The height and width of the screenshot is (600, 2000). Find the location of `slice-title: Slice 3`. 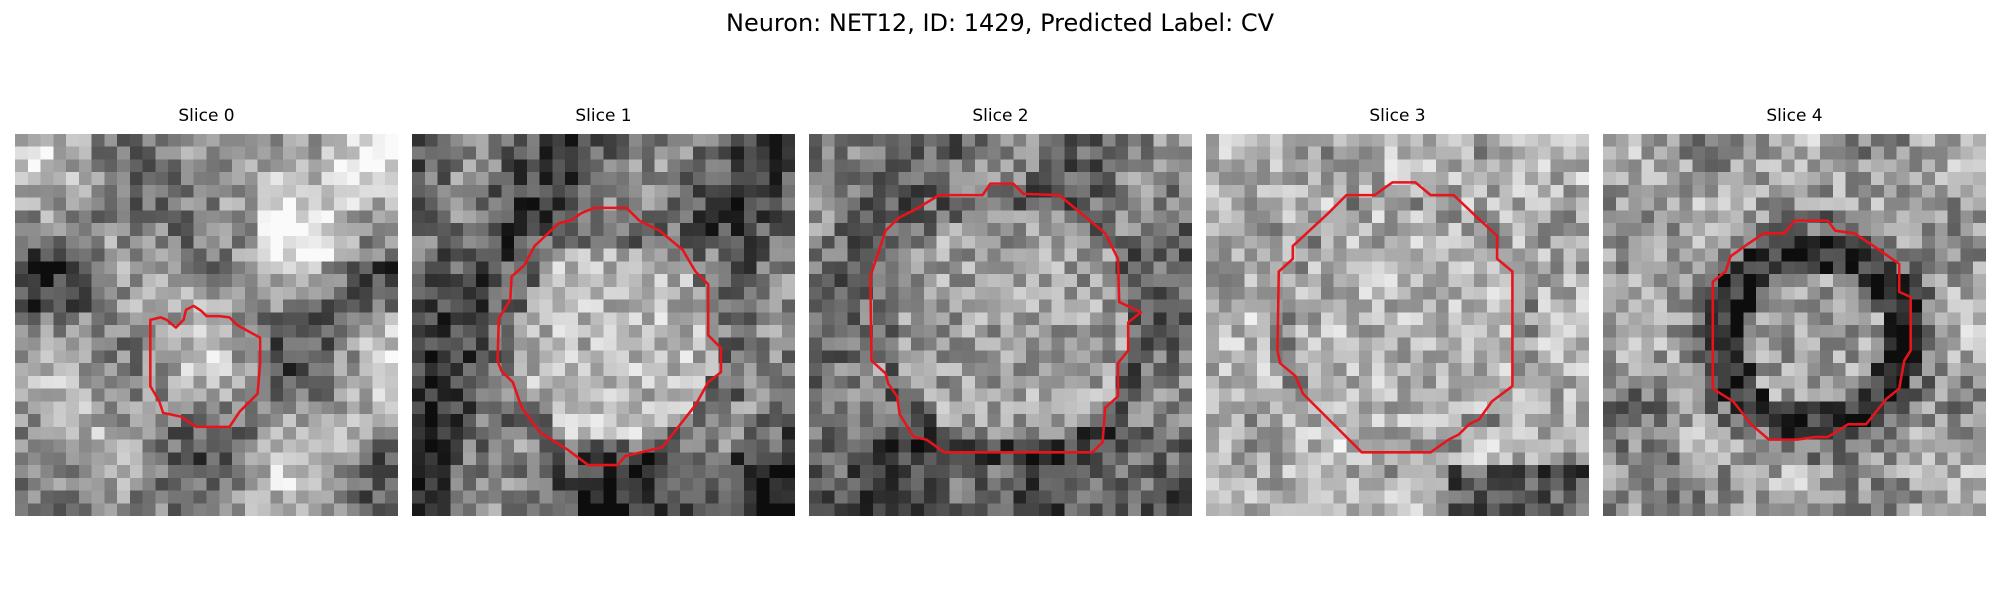

slice-title: Slice 3 is located at coordinates (1397, 116).